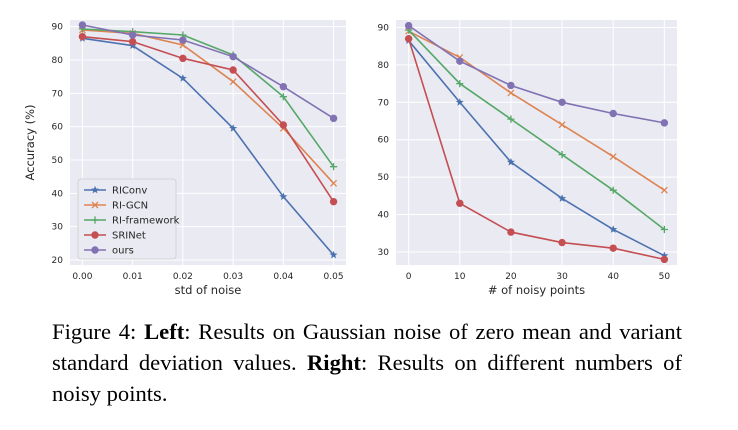 This screenshot has width=738, height=430. I want to click on right-y-tick-label: 30, so click(384, 253).